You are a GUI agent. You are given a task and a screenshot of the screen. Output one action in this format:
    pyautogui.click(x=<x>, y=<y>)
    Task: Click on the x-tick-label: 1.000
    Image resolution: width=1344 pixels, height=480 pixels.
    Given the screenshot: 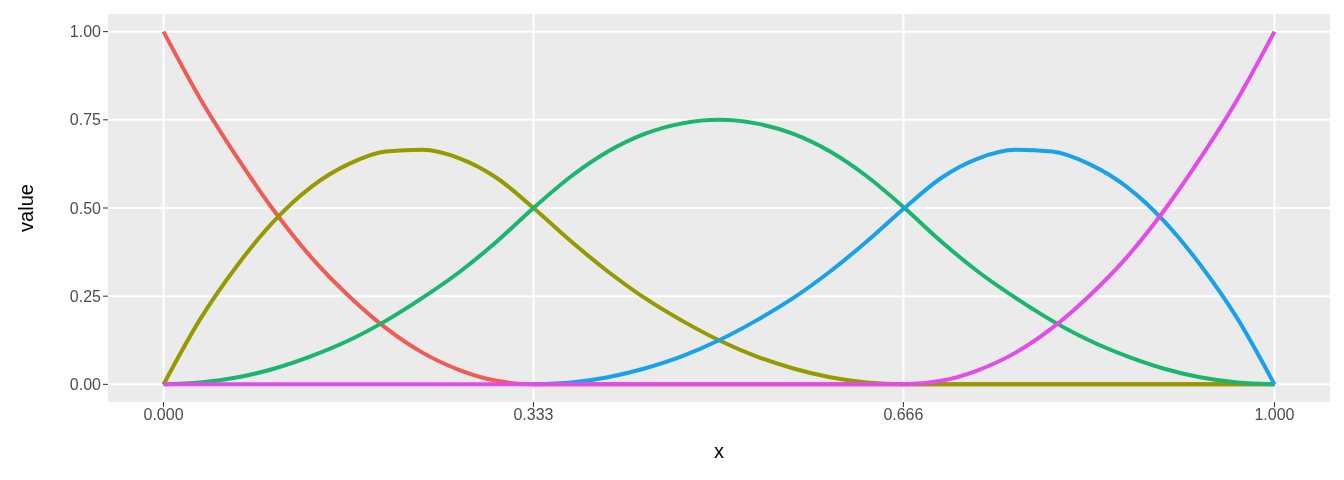 What is the action you would take?
    pyautogui.click(x=1274, y=415)
    